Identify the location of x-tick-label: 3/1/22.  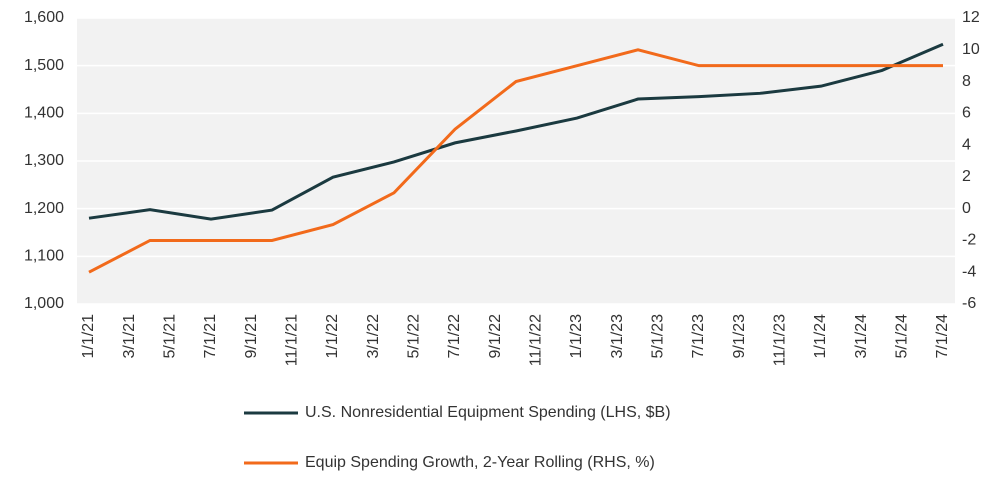
(373, 336).